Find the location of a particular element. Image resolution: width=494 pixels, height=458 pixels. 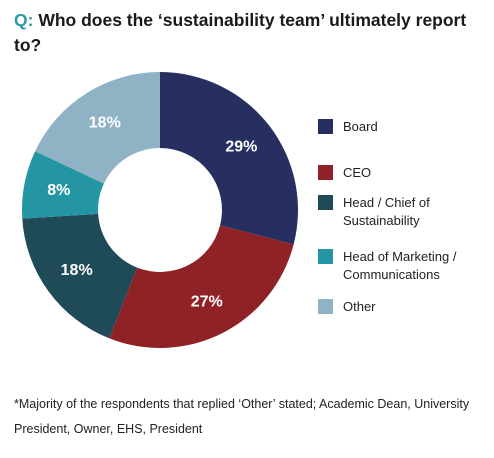

question-prefix: Q: is located at coordinates (24, 20).